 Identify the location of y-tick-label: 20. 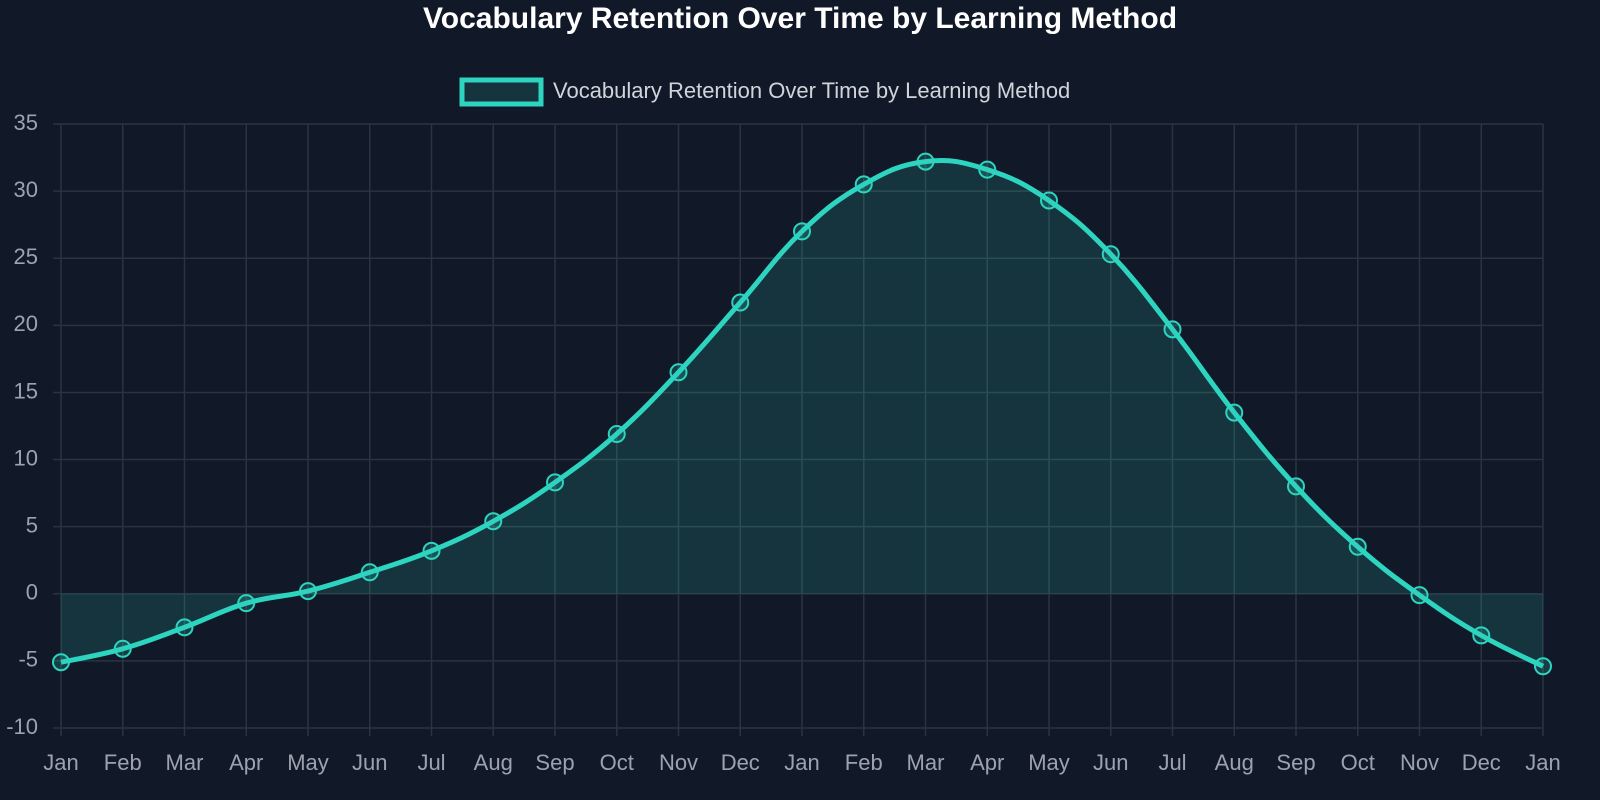
(26, 323).